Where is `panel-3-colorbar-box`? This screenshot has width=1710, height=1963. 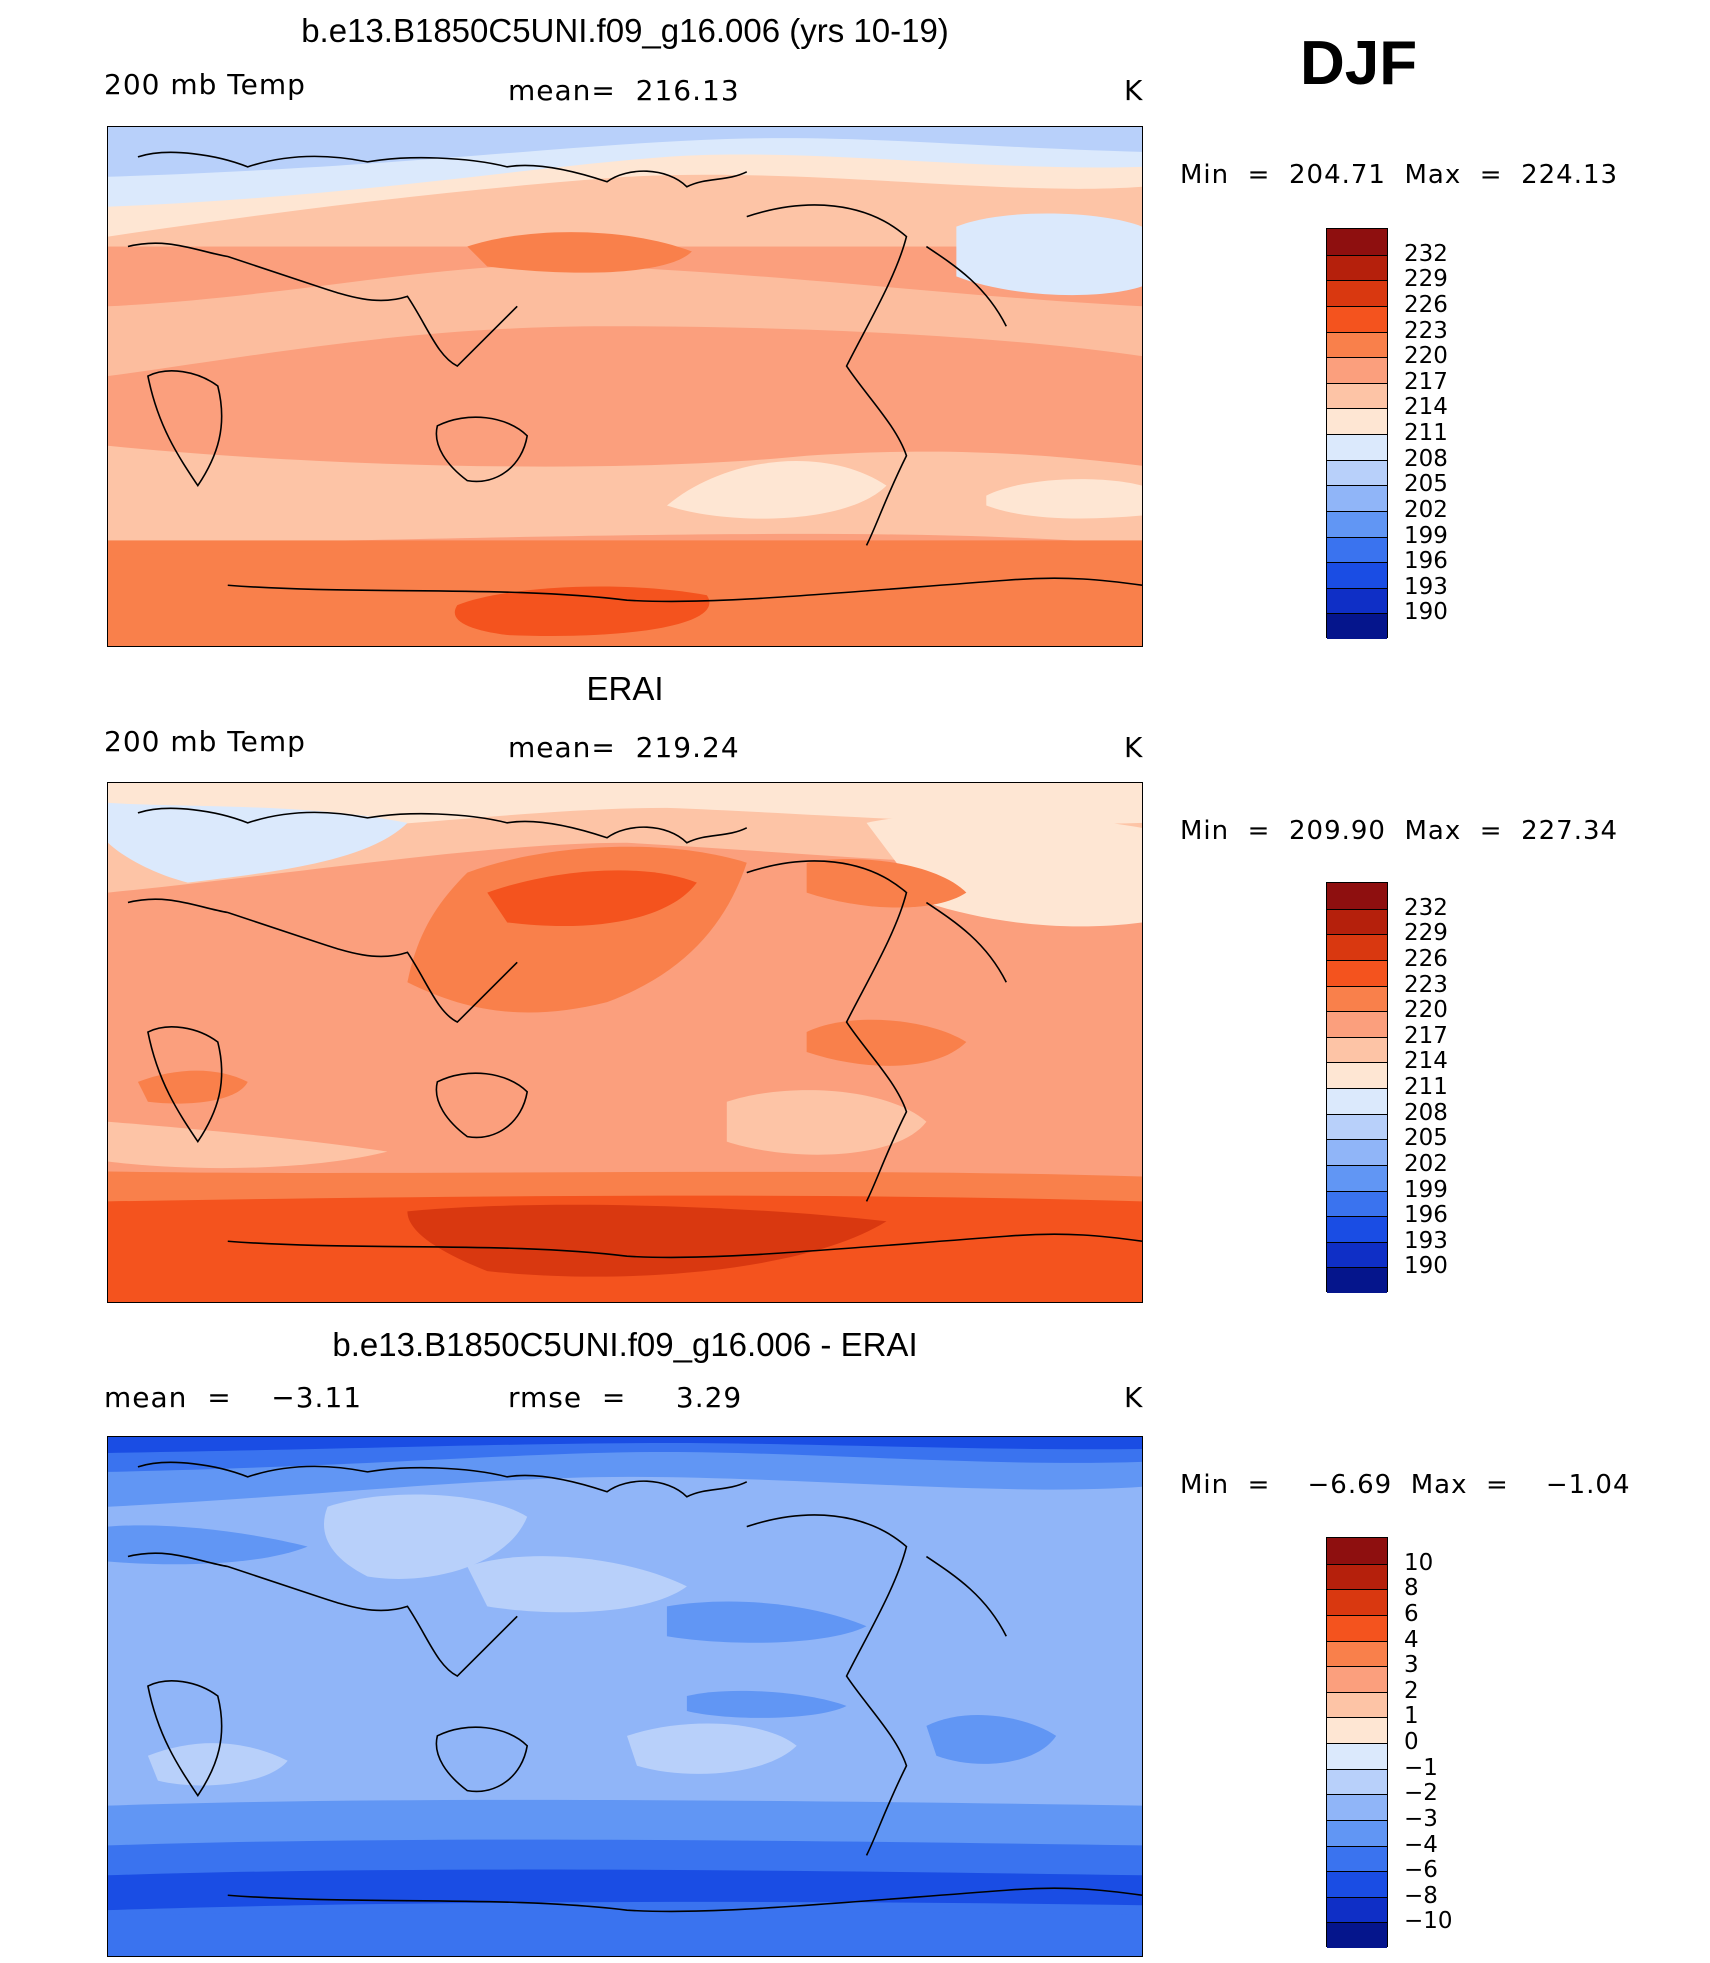 panel-3-colorbar-box is located at coordinates (1357, 1742).